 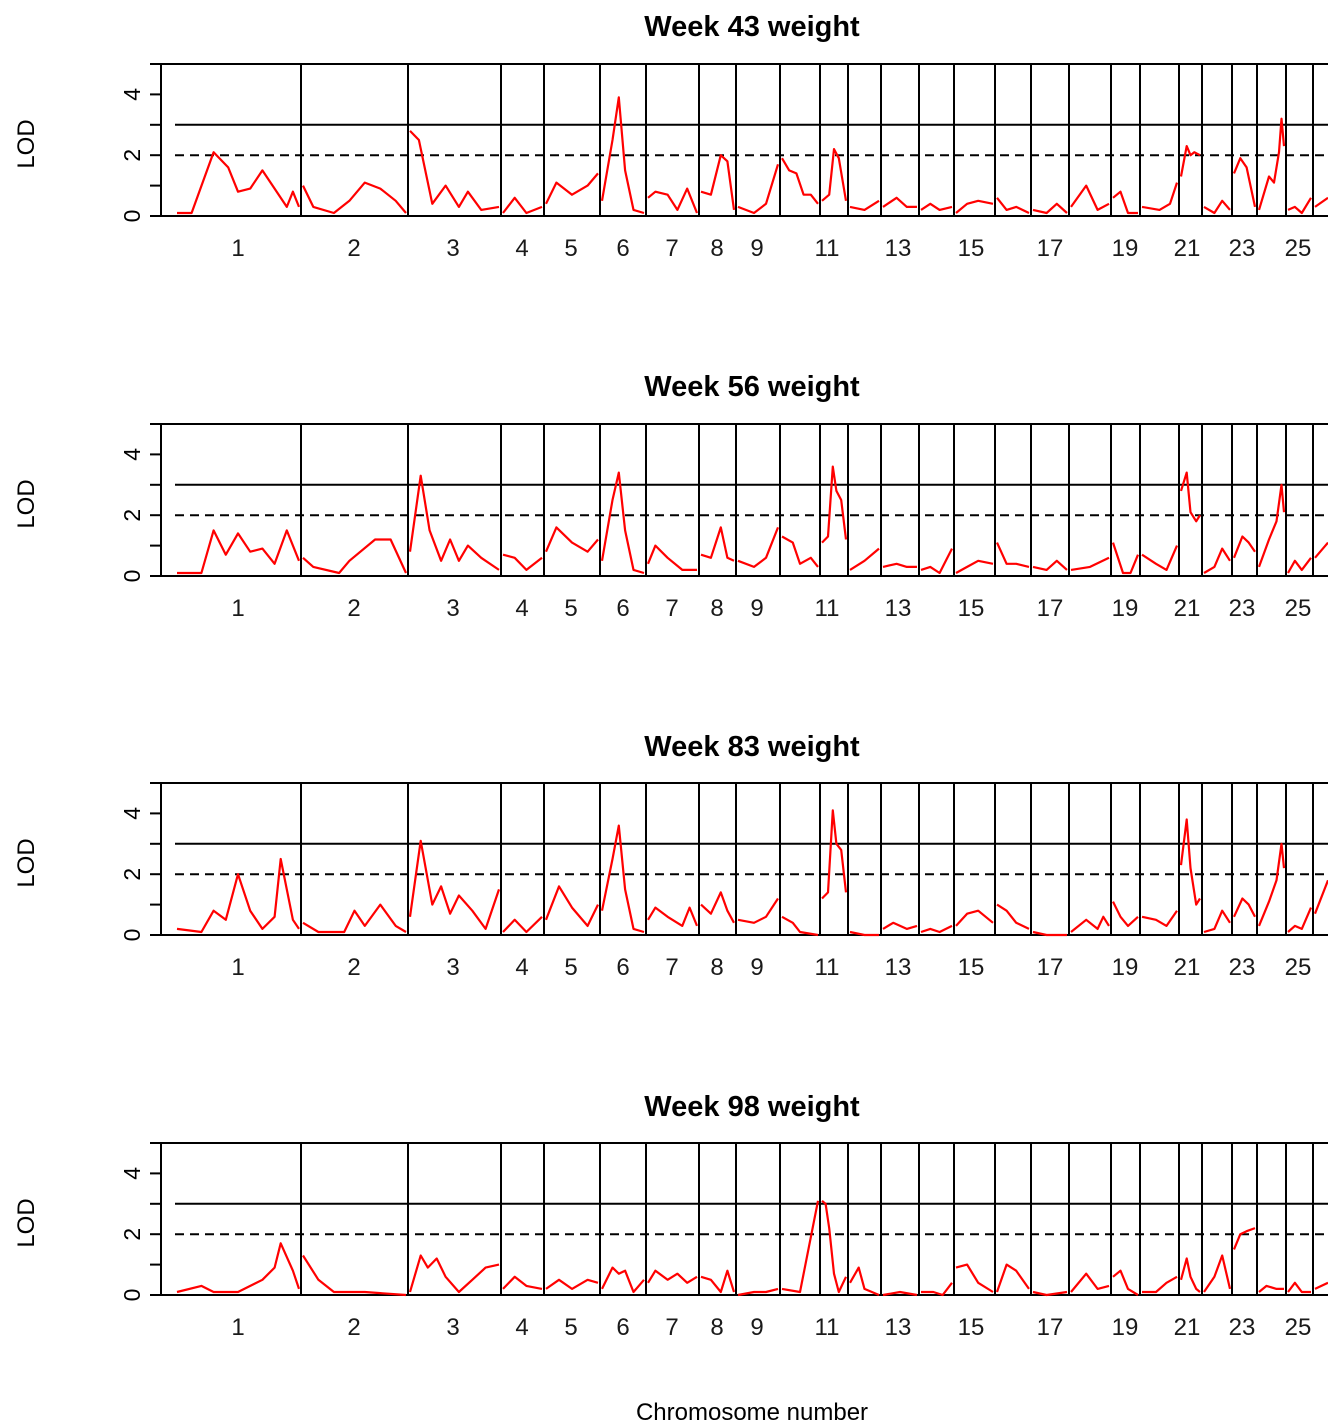 I want to click on panel-title: Week 83 weight, so click(x=752, y=747).